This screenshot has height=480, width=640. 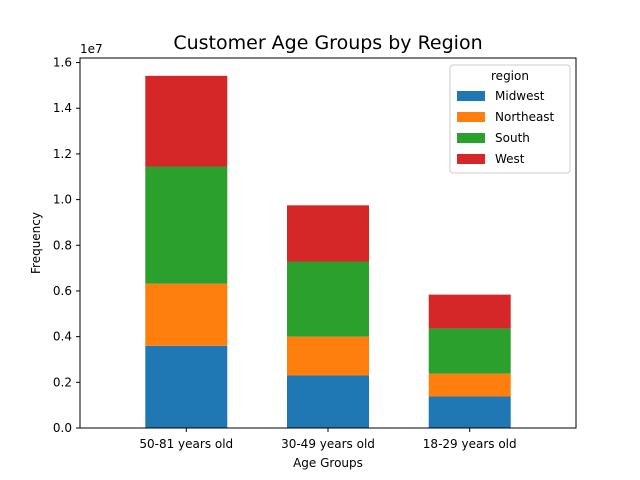 What do you see at coordinates (62, 108) in the screenshot?
I see `y-tick-label: 1.4` at bounding box center [62, 108].